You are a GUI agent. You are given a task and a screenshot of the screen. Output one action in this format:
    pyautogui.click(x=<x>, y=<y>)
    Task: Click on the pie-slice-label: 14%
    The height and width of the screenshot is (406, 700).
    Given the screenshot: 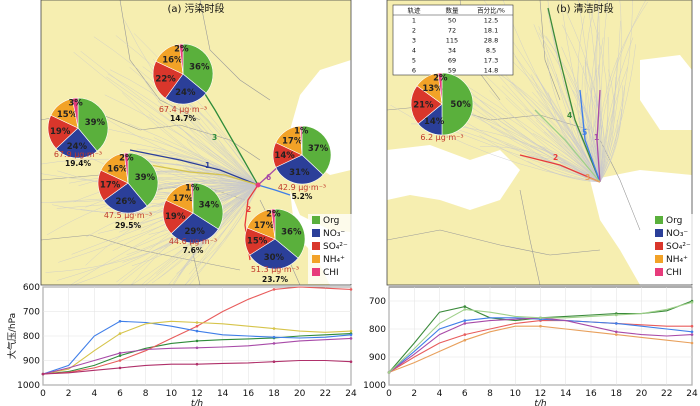 What is the action you would take?
    pyautogui.click(x=434, y=122)
    